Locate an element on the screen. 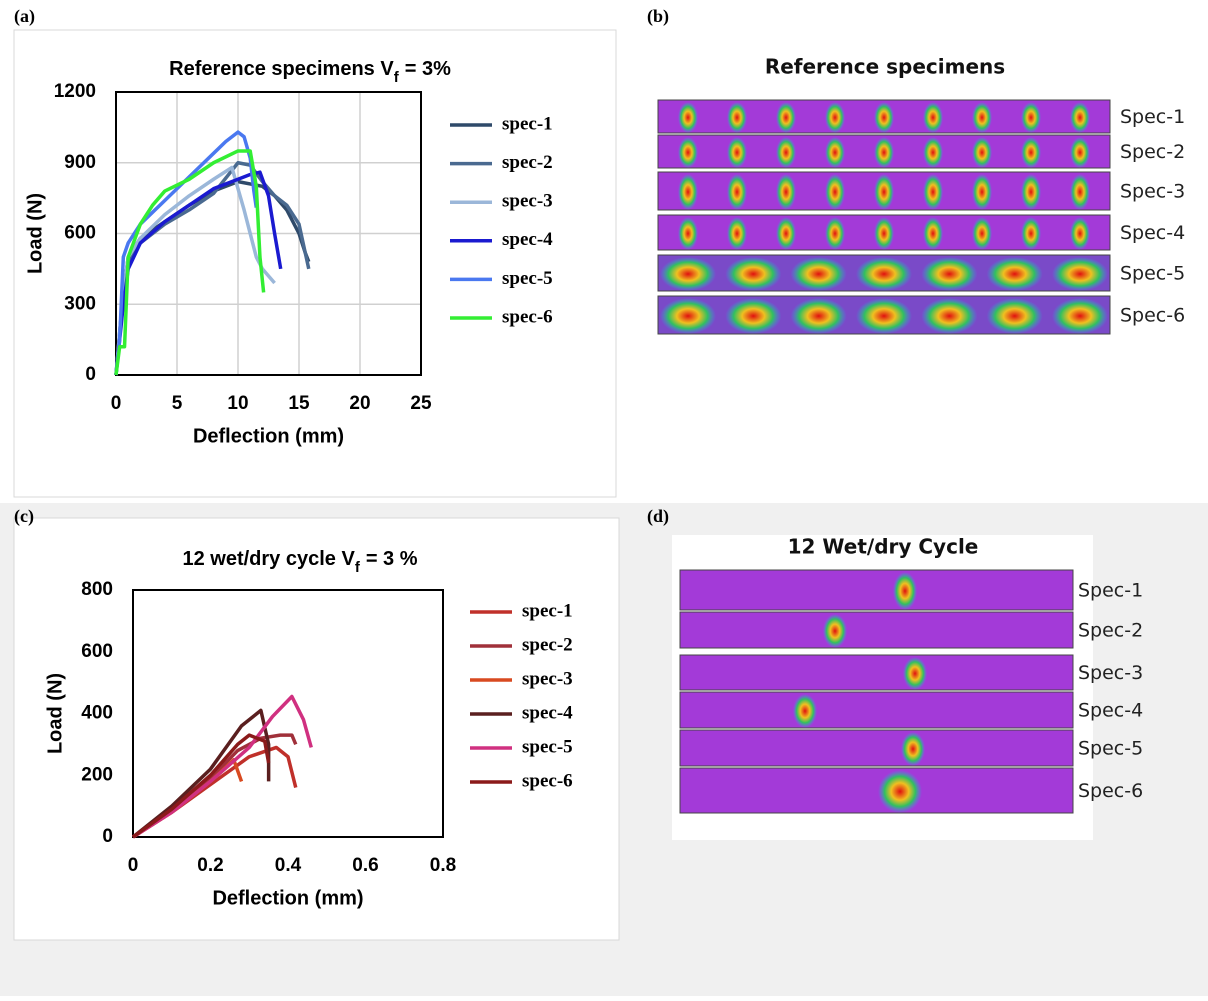 The image size is (1208, 1001). title-part: Reference specimens V is located at coordinates (281, 69).